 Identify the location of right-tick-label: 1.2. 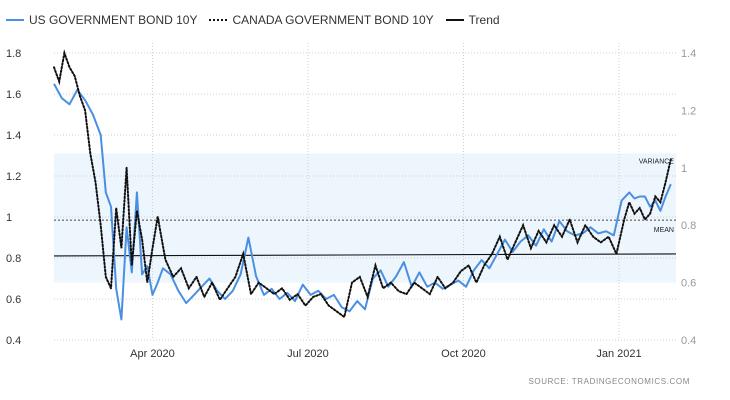
(688, 111).